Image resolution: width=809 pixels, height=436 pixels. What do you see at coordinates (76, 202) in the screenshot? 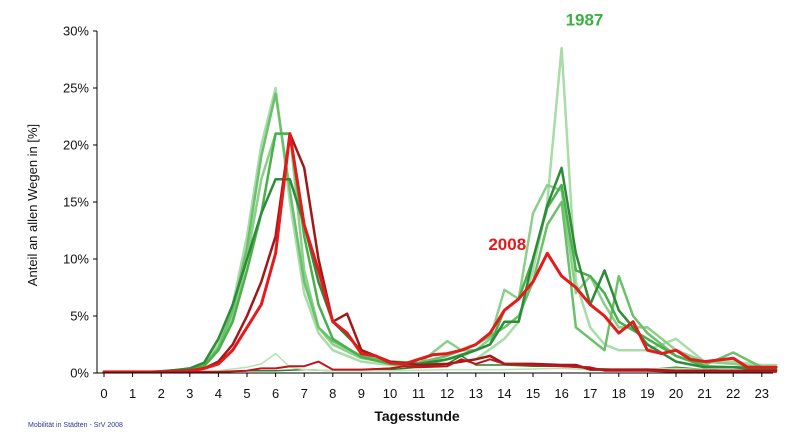
I see `y-tick-label: 15%` at bounding box center [76, 202].